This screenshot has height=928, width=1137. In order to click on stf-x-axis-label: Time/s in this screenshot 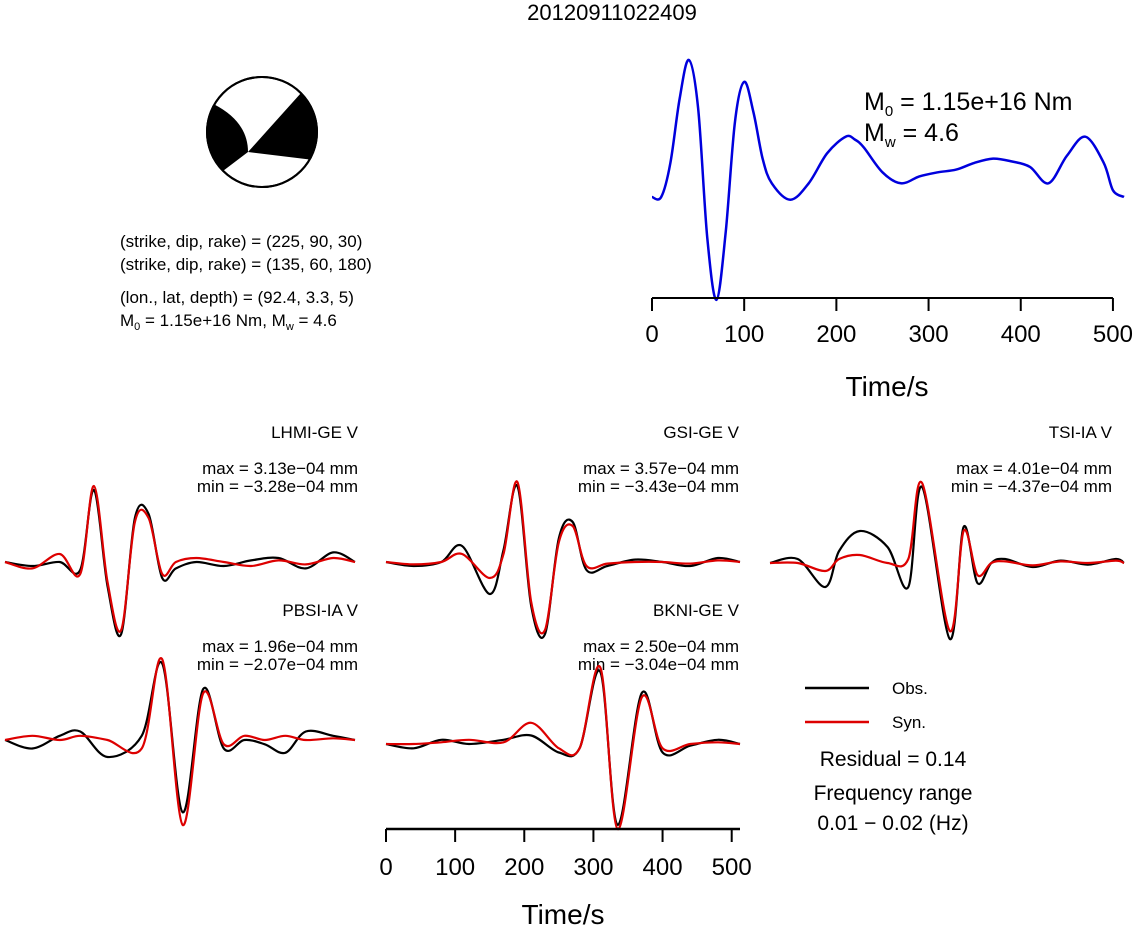, I will do `click(887, 386)`.